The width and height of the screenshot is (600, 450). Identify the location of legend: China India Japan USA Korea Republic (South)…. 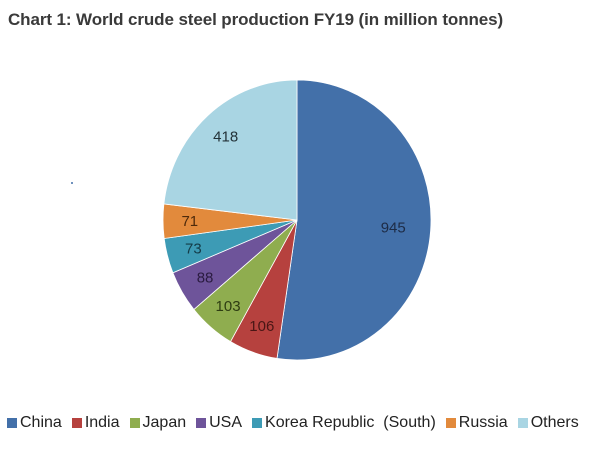
(293, 423).